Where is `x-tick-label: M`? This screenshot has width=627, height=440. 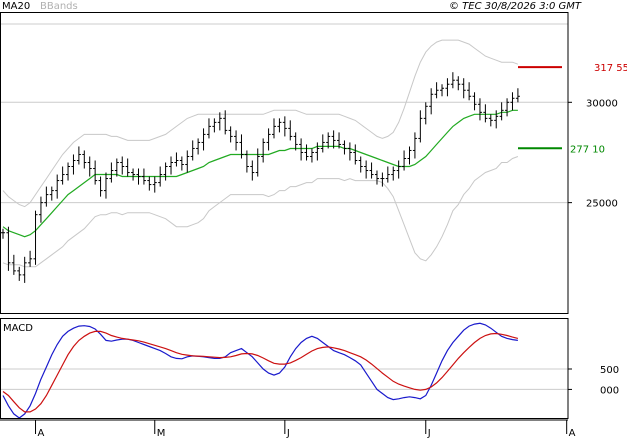 x-tick-label: M is located at coordinates (161, 433).